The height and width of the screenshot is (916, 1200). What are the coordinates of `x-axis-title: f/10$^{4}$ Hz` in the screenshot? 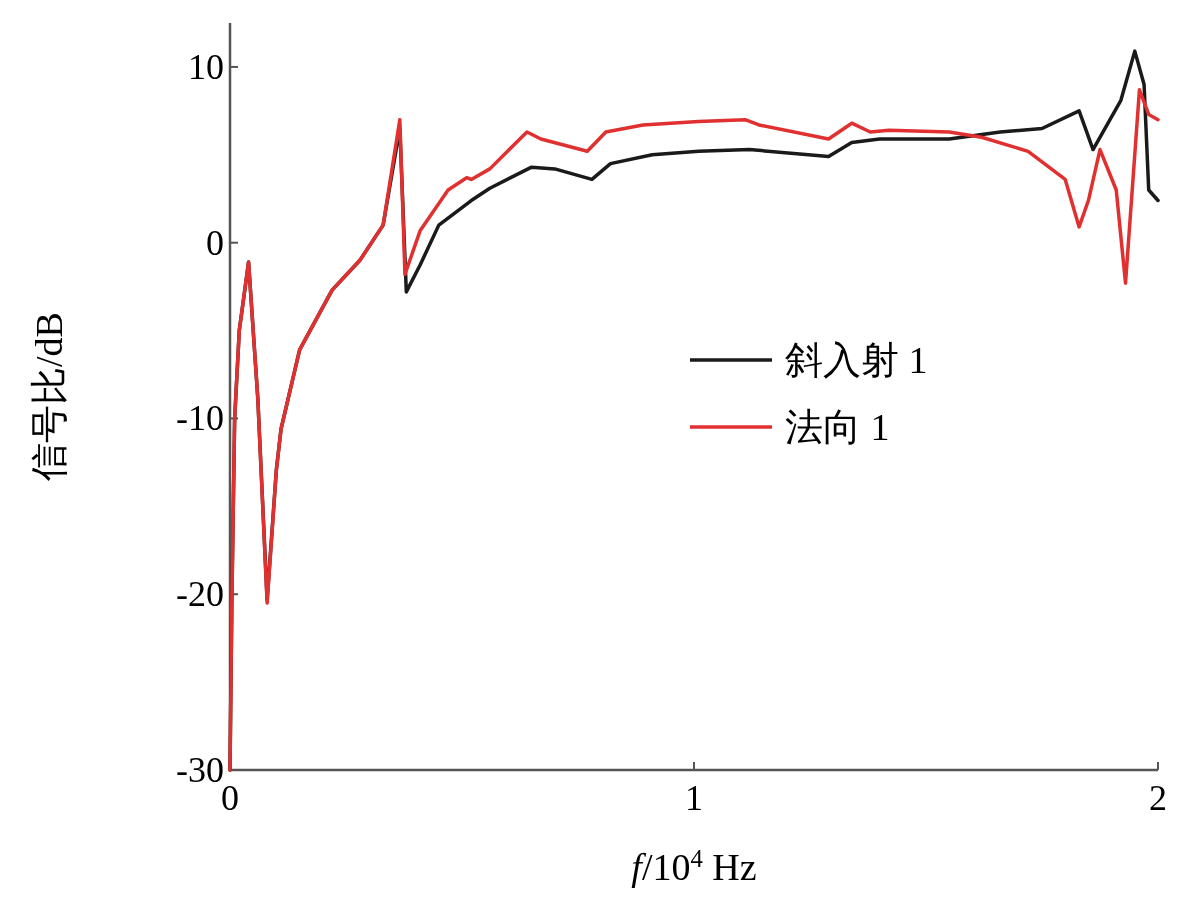 It's located at (694, 866).